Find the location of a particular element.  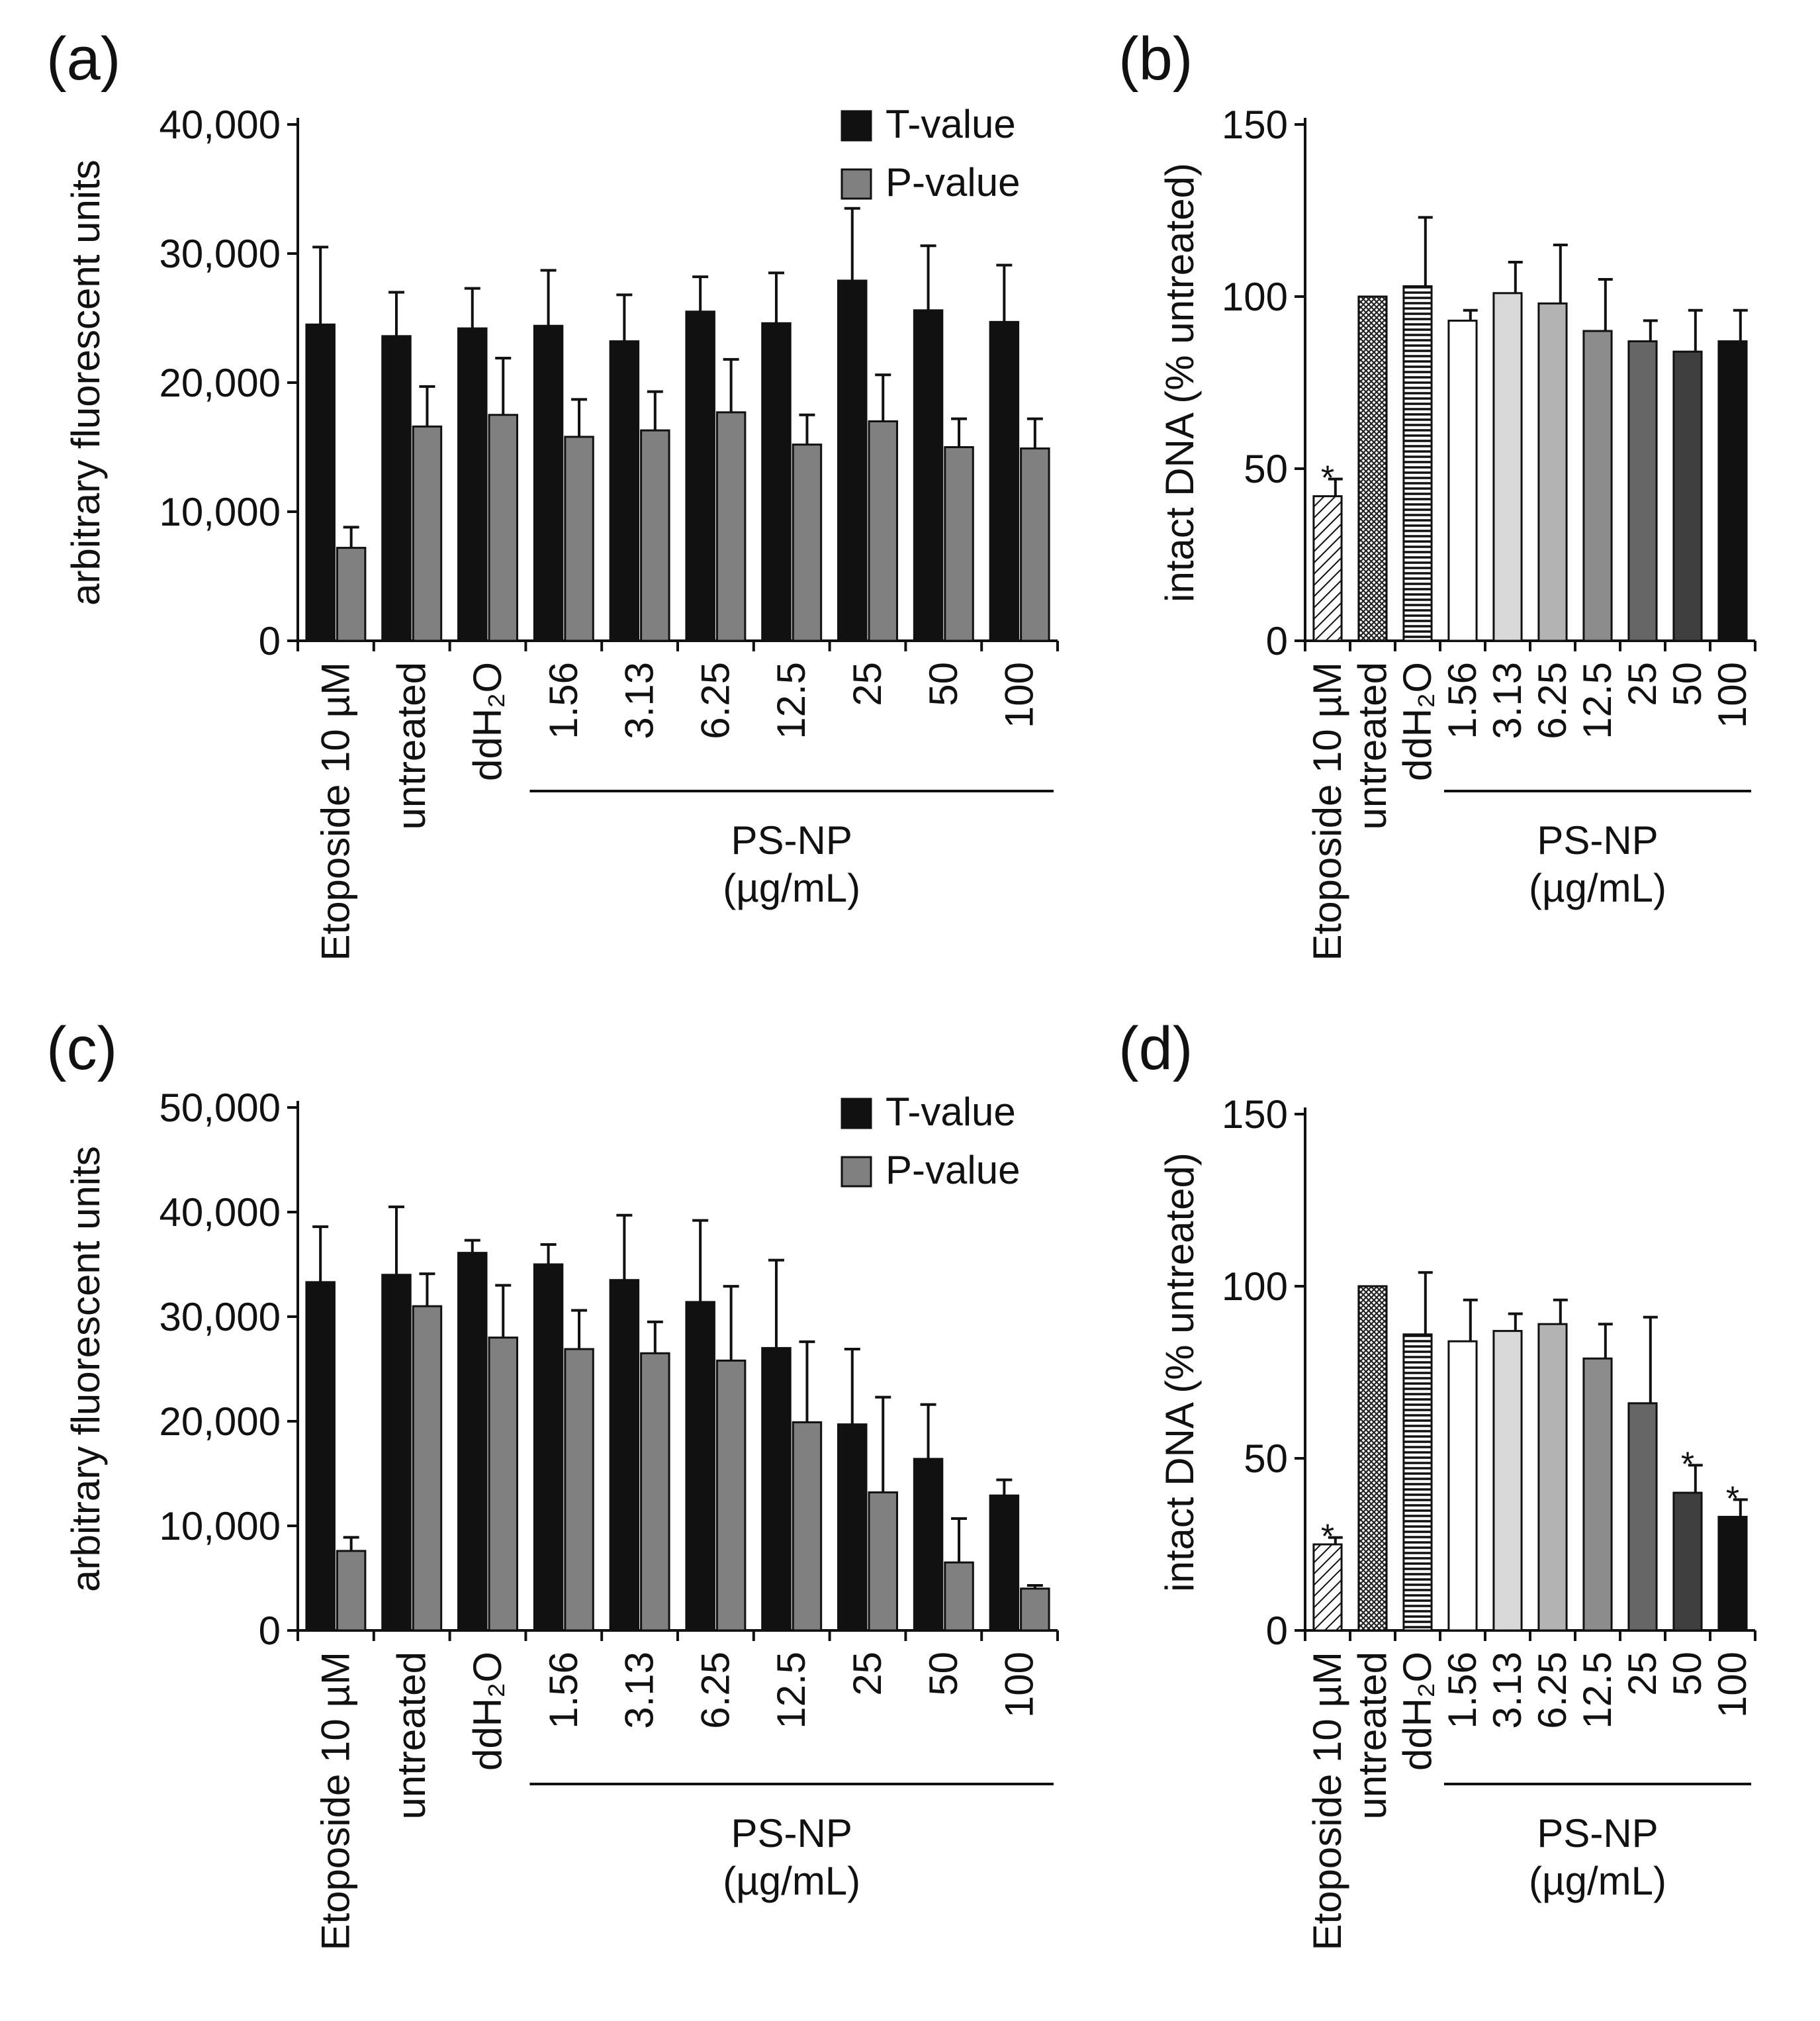

y-axis-title: arbitrary fluorescent units is located at coordinates (86, 383).